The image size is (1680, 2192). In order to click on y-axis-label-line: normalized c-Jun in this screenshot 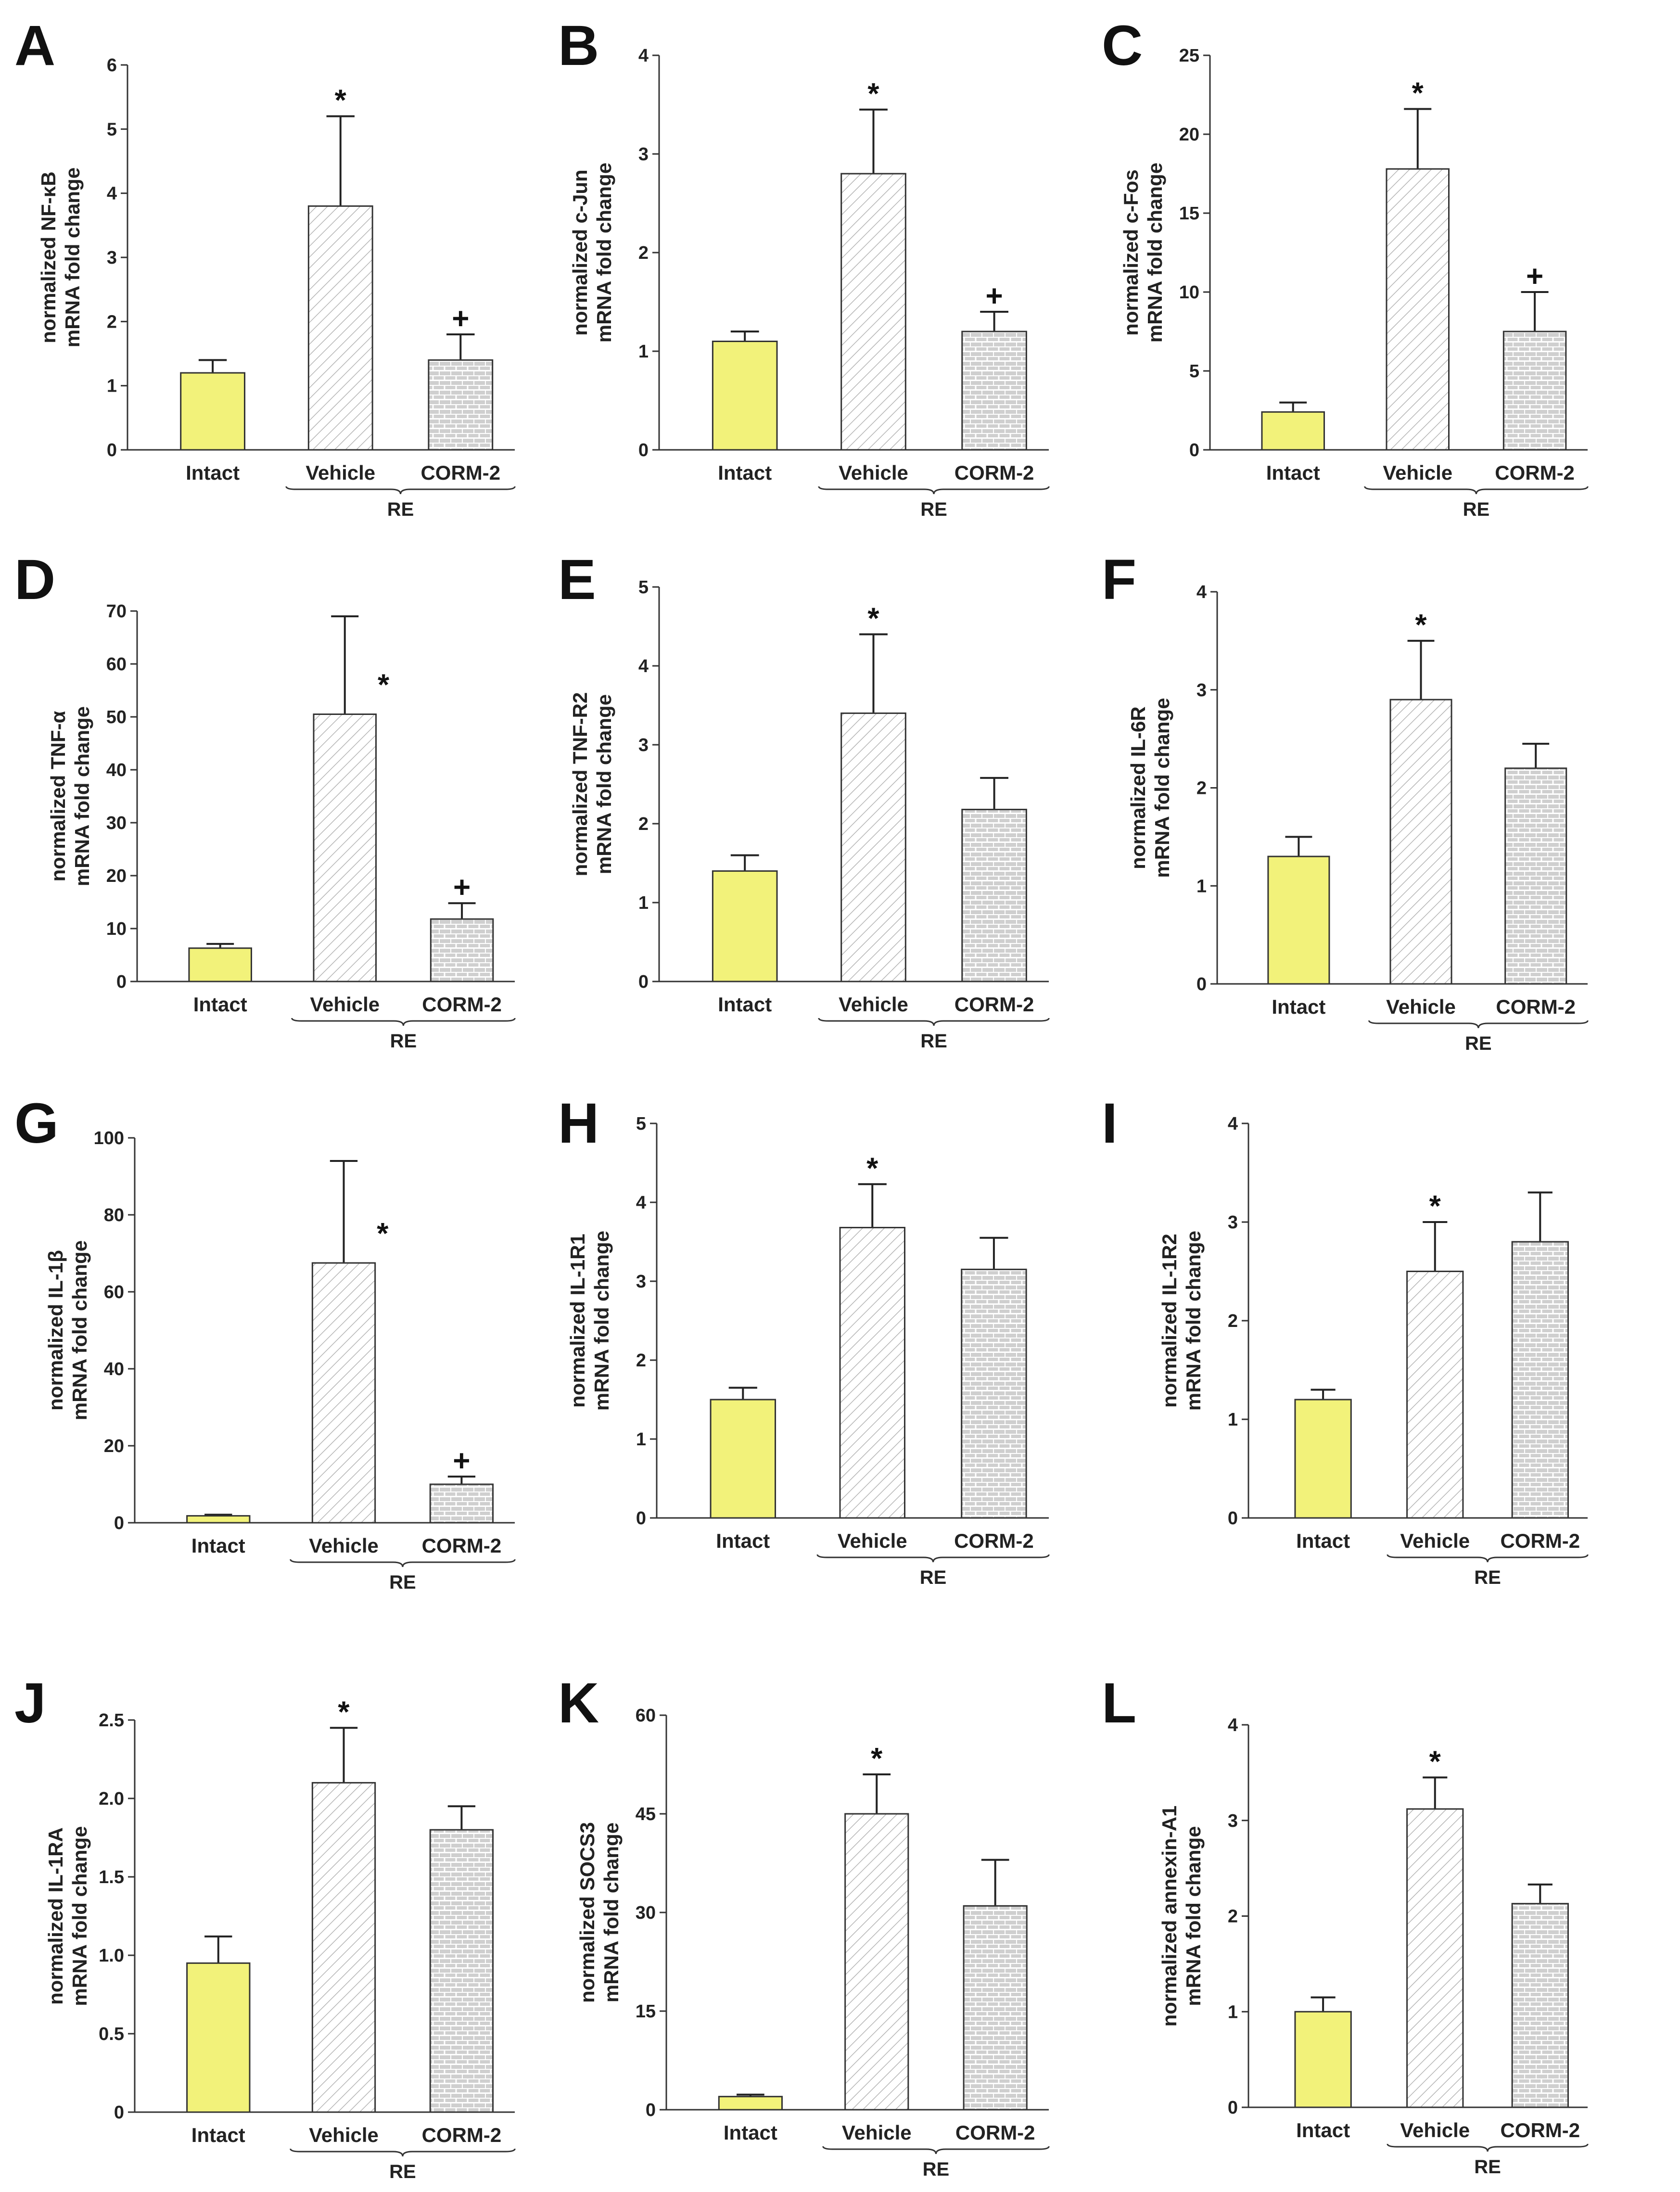, I will do `click(580, 252)`.